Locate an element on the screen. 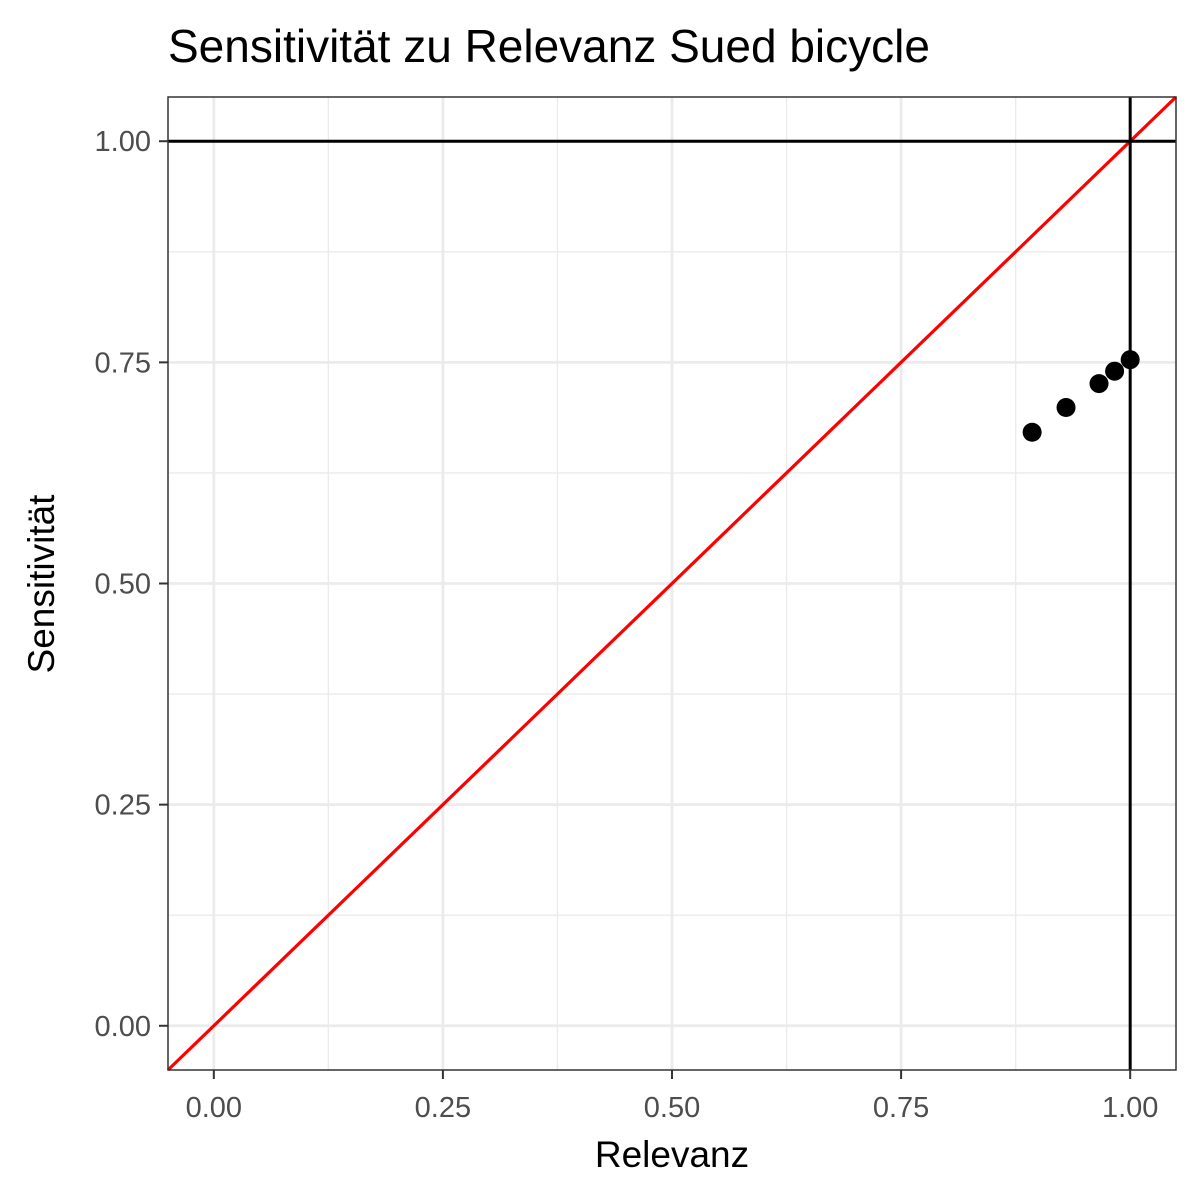  y-tick-label: 1.00 is located at coordinates (123, 142).